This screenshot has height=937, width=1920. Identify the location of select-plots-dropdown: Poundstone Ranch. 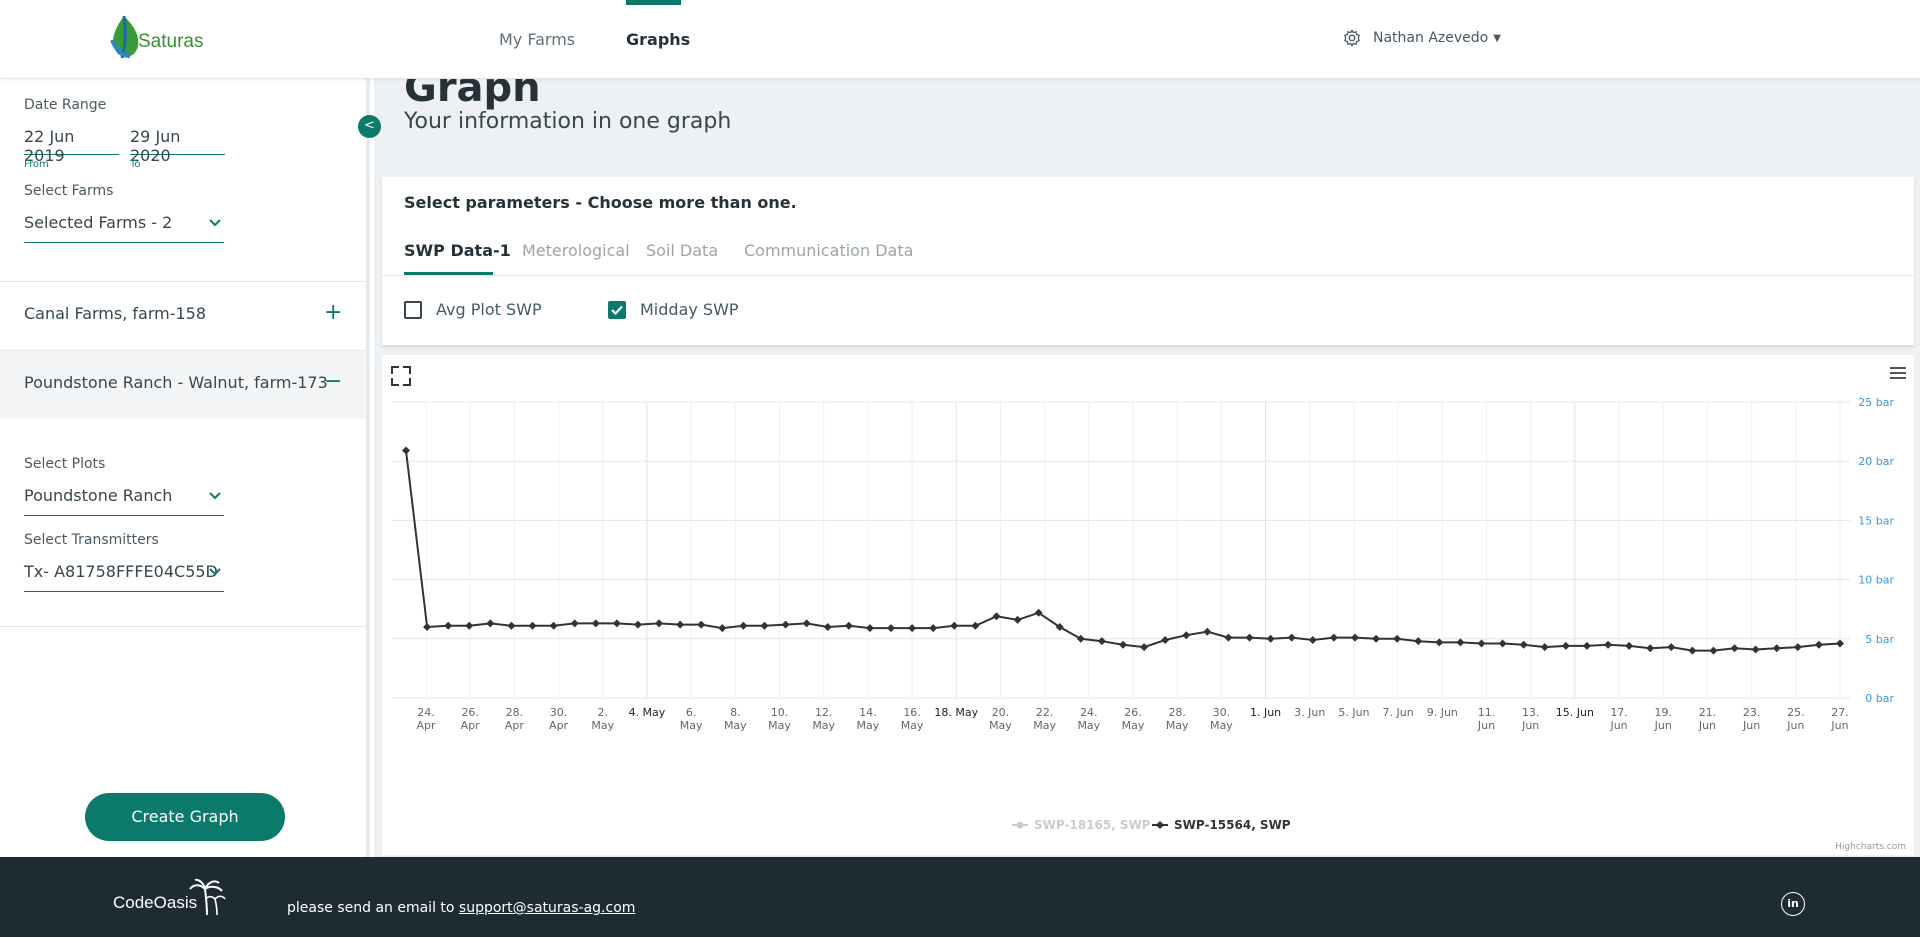
(124, 501).